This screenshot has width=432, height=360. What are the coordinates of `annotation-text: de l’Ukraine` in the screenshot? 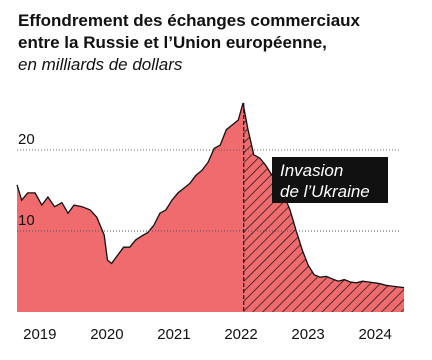 It's located at (325, 191).